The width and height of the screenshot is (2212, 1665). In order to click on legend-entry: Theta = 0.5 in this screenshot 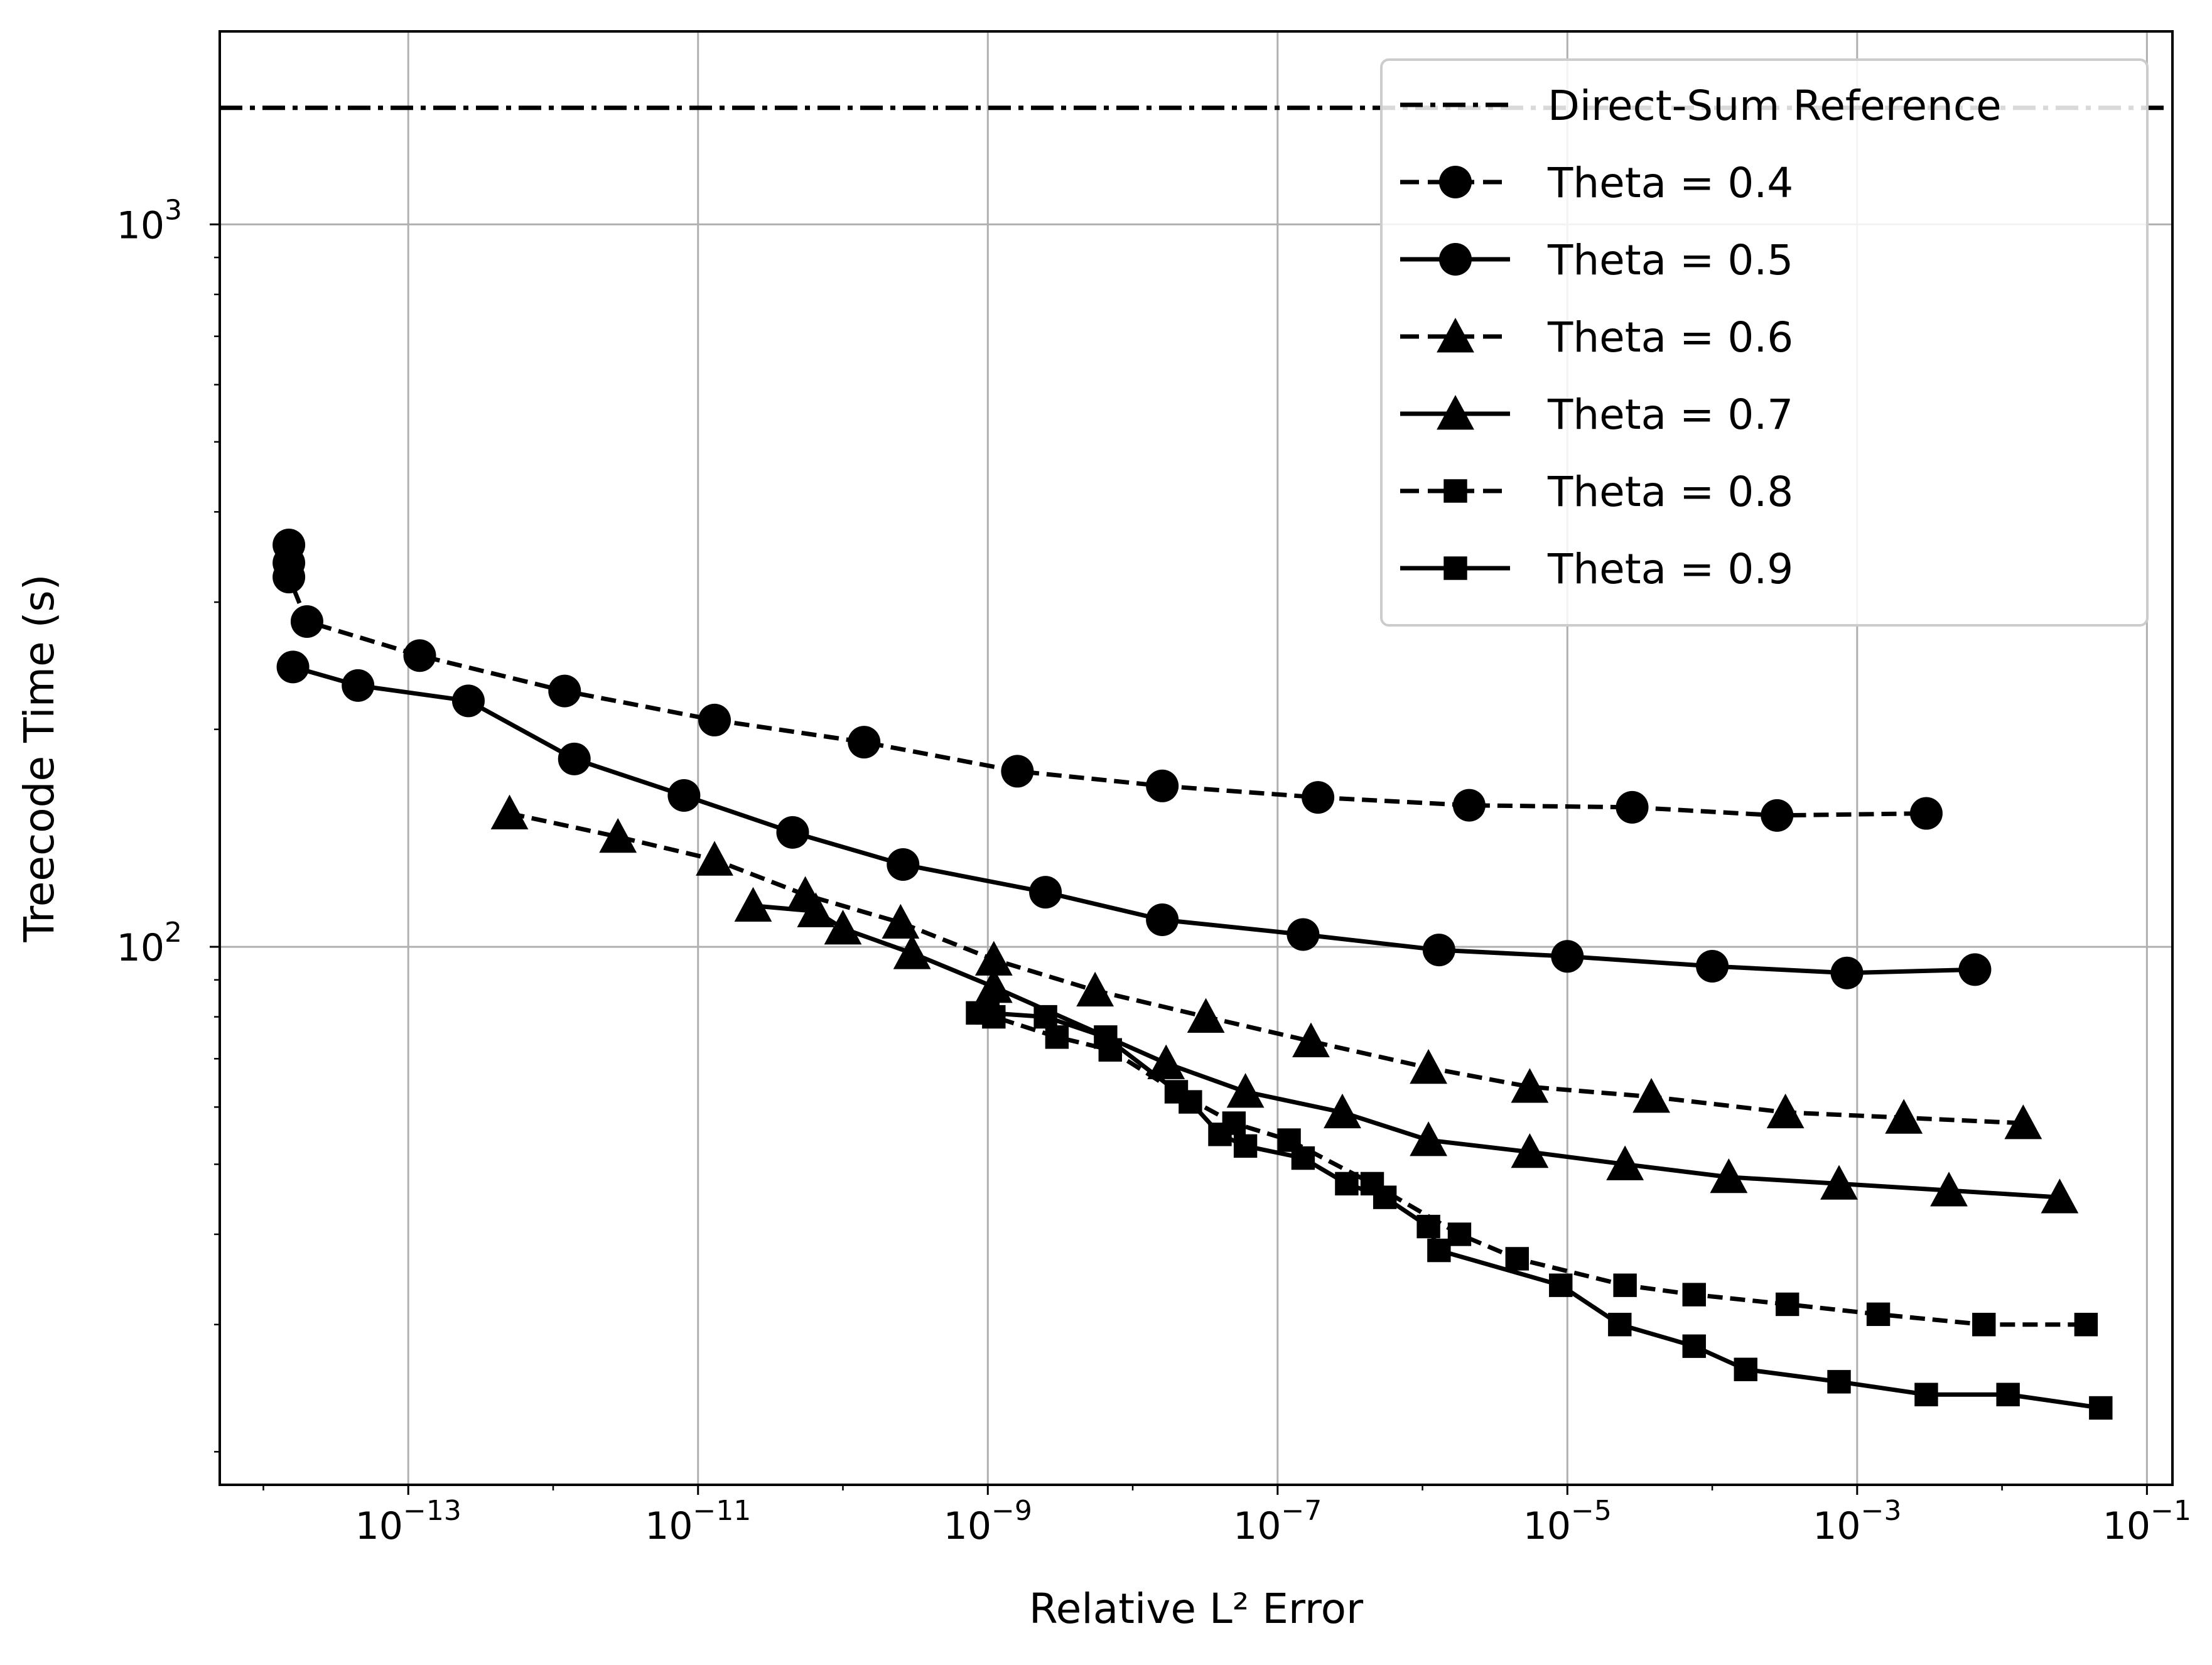, I will do `click(1596, 260)`.